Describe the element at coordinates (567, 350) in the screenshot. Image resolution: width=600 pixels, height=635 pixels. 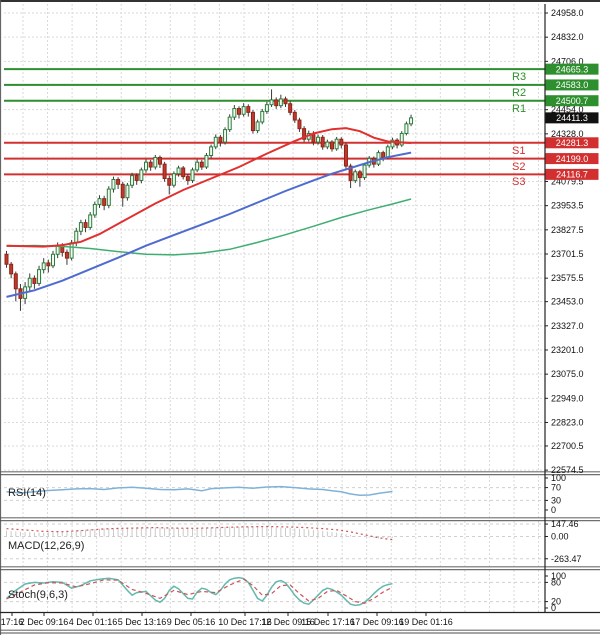
I see `svg-text: 23201.0` at that location.